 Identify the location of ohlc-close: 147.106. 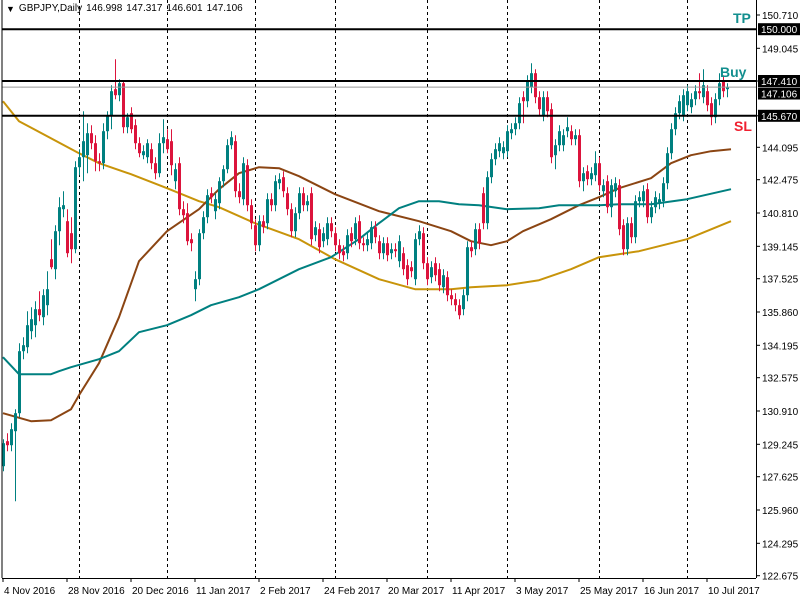
(224, 8).